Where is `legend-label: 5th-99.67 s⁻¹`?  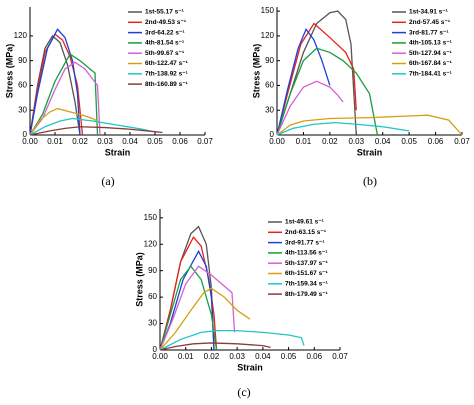 legend-label: 5th-99.67 s⁻¹ is located at coordinates (164, 53).